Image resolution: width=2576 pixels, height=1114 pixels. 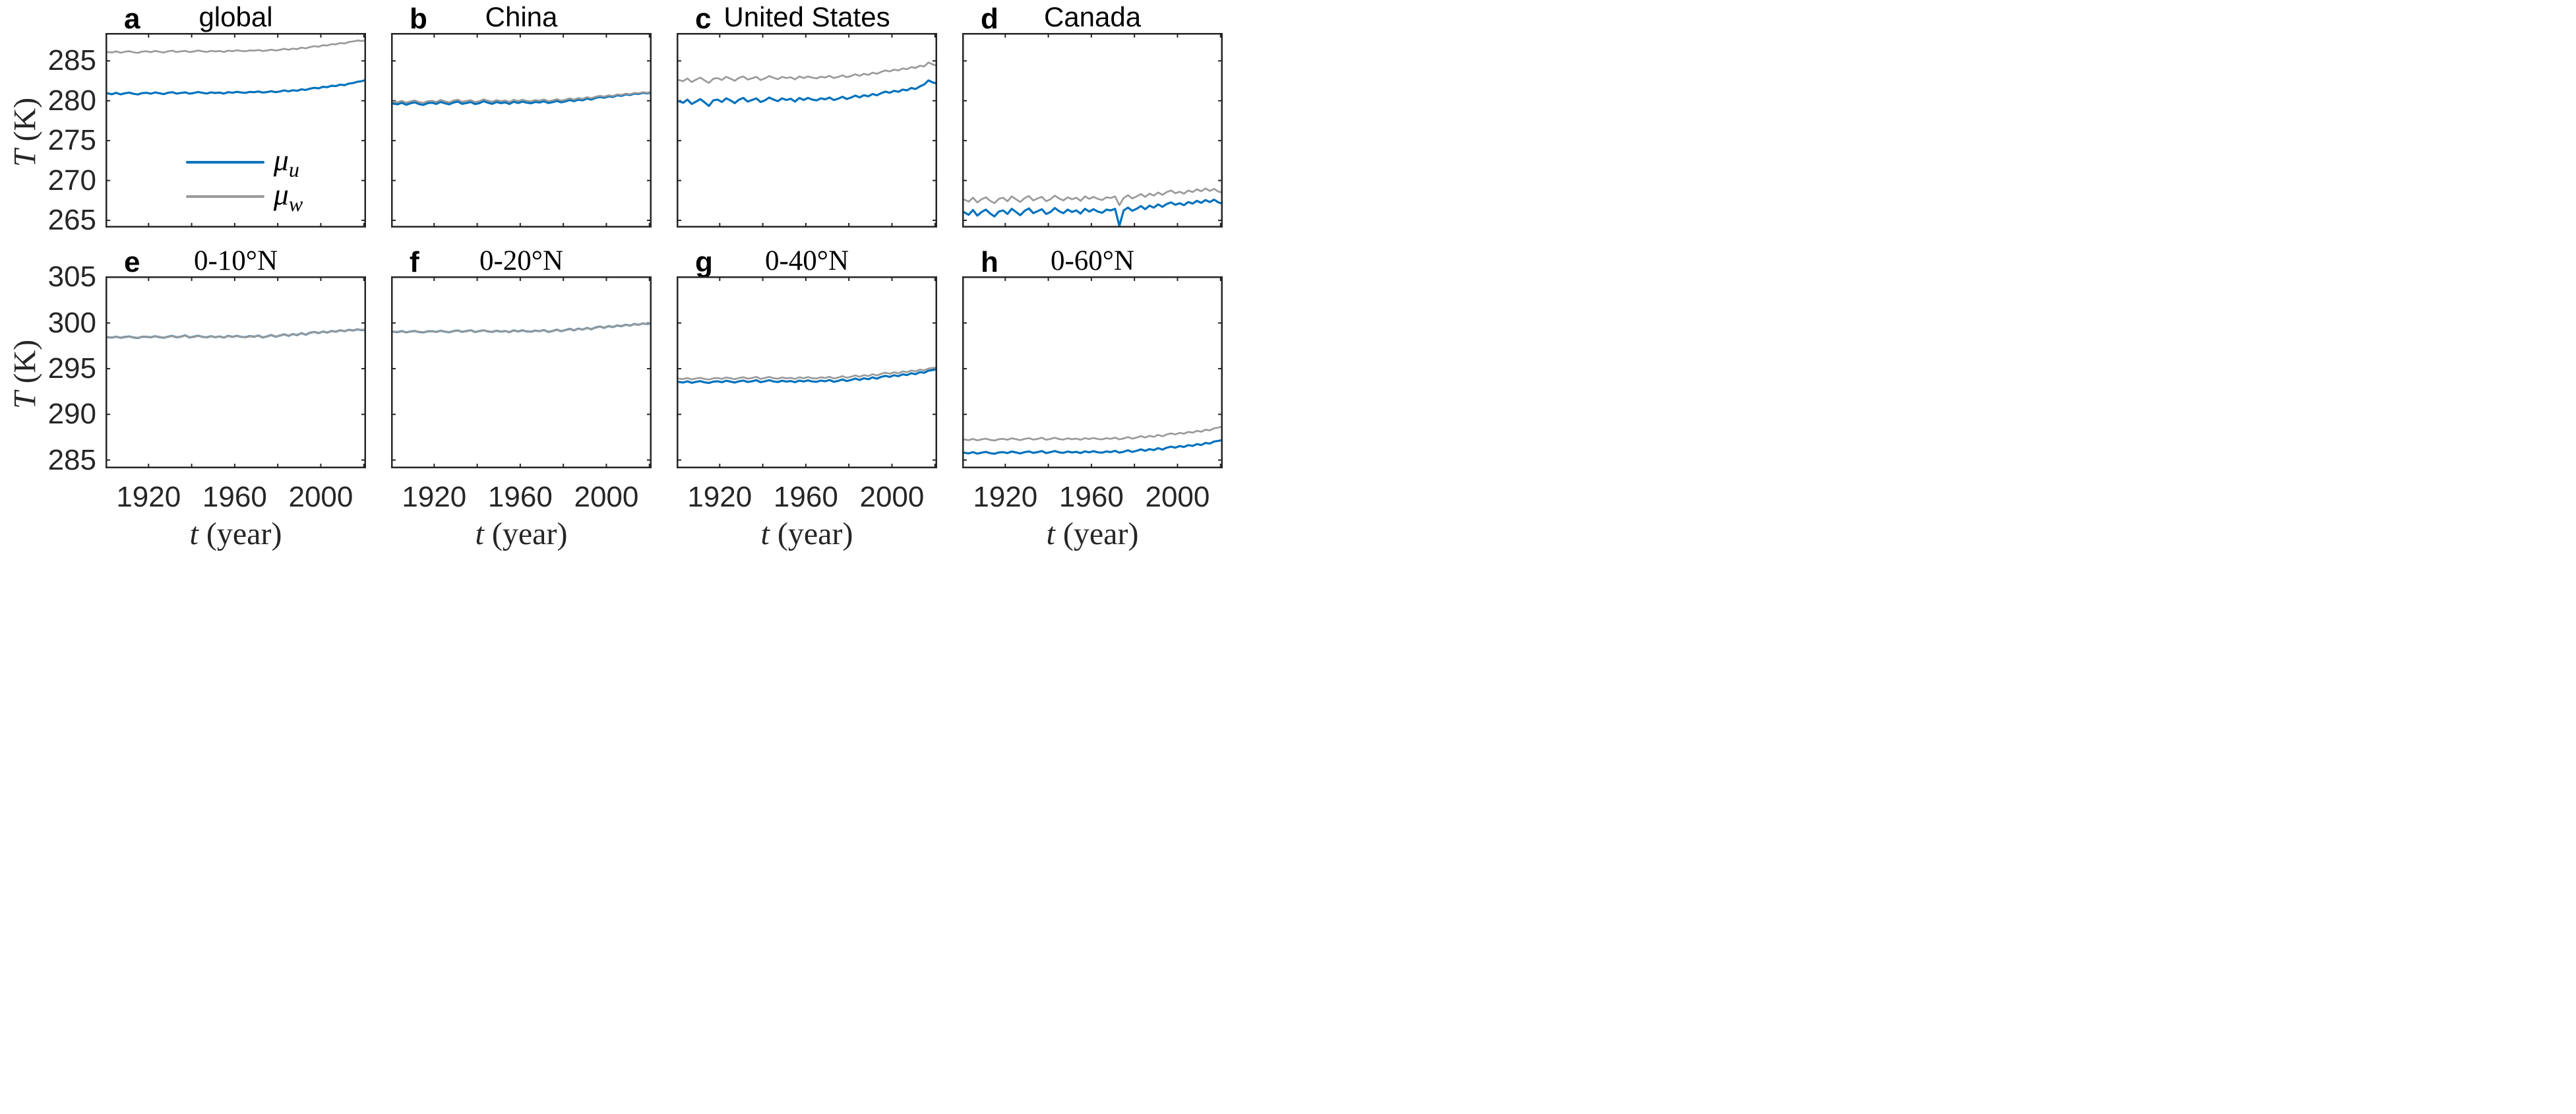 What do you see at coordinates (288, 196) in the screenshot?
I see `legend-label-mu_w: μw` at bounding box center [288, 196].